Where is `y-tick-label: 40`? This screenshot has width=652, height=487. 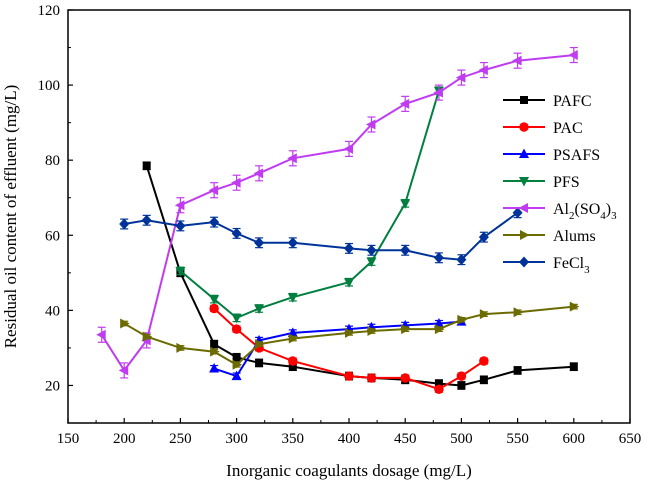 y-tick-label: 40 is located at coordinates (52, 311).